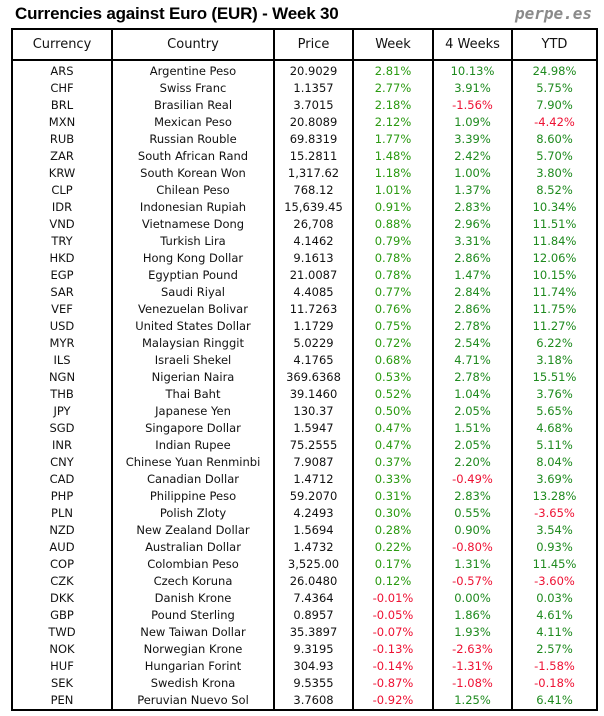  I want to click on country-name-cell: Russian Rouble, so click(193, 139).